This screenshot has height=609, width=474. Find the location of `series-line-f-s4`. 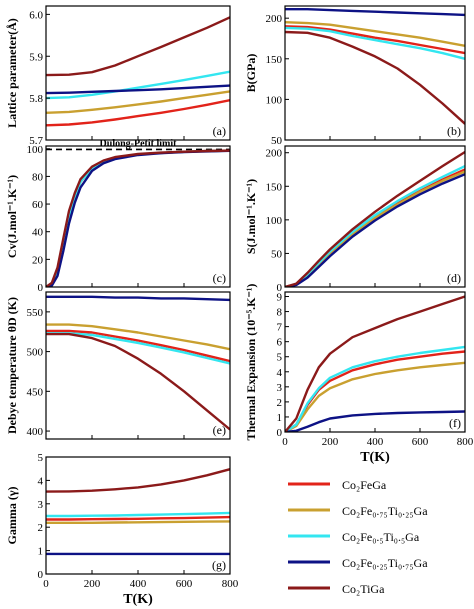

series-line-f-s4 is located at coordinates (375, 421).